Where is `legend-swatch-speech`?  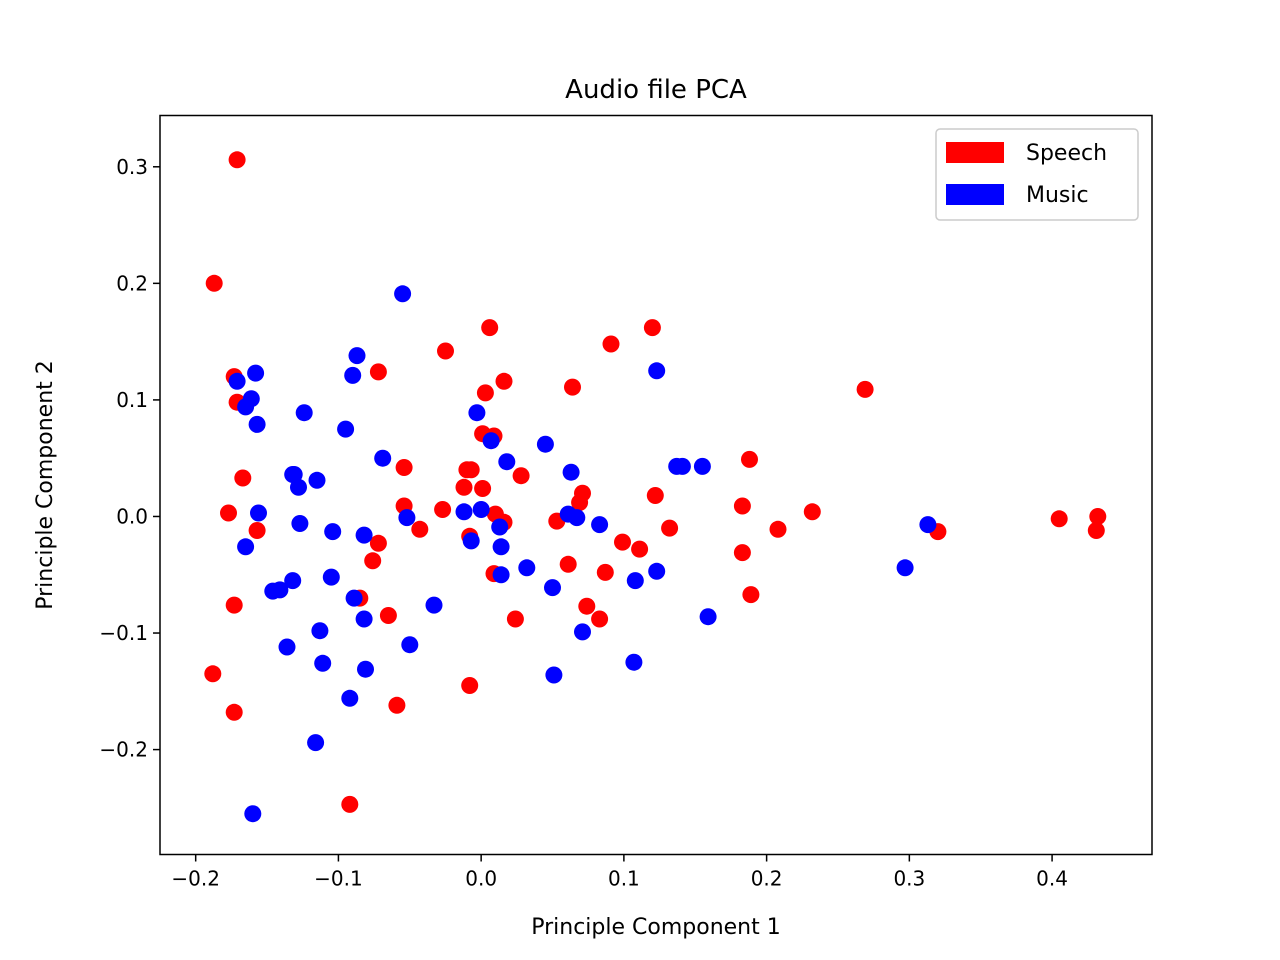 legend-swatch-speech is located at coordinates (975, 152).